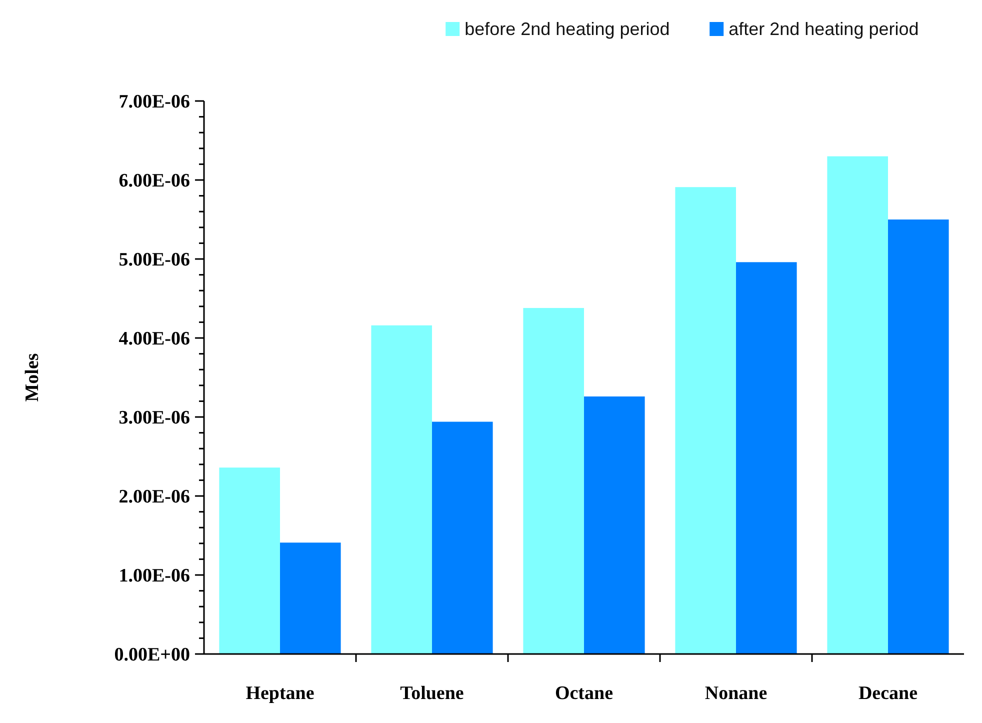 The width and height of the screenshot is (982, 723). I want to click on y-tick-label: 0.00E+00, so click(152, 655).